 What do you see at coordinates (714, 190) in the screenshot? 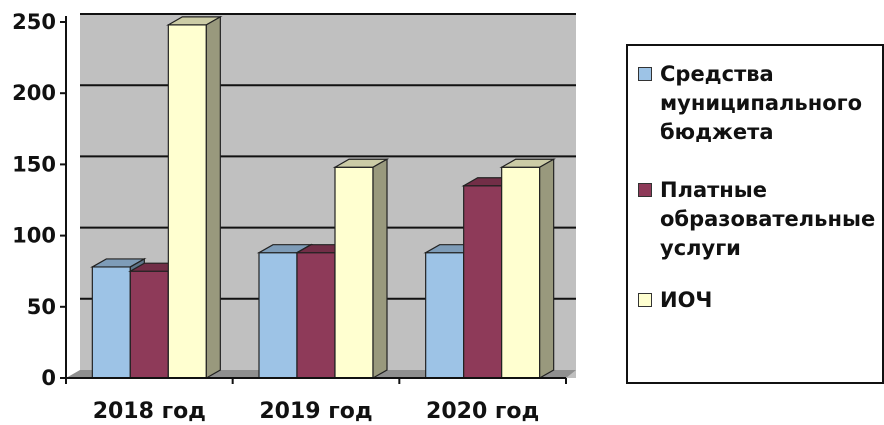
I see `legend-label-line: Платные` at bounding box center [714, 190].